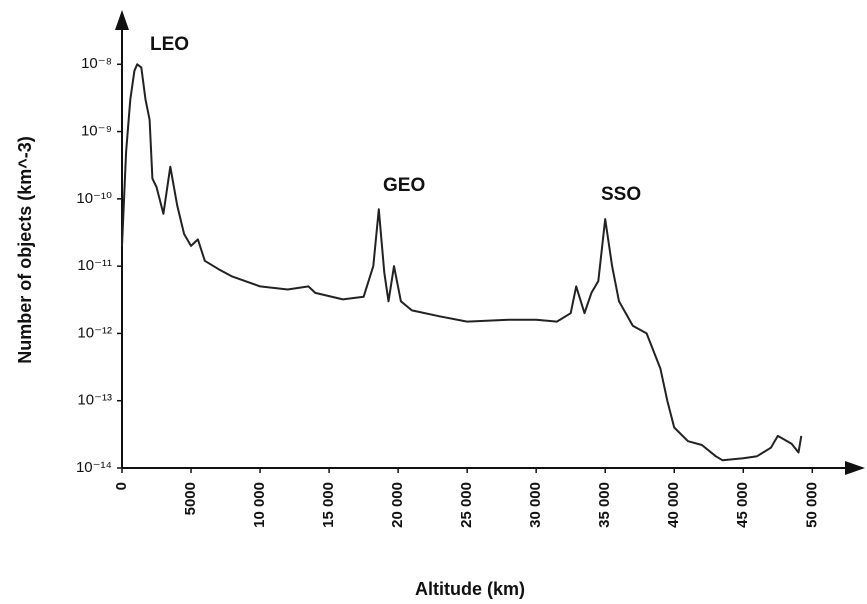 This screenshot has width=867, height=604. I want to click on annotation: SSO, so click(621, 194).